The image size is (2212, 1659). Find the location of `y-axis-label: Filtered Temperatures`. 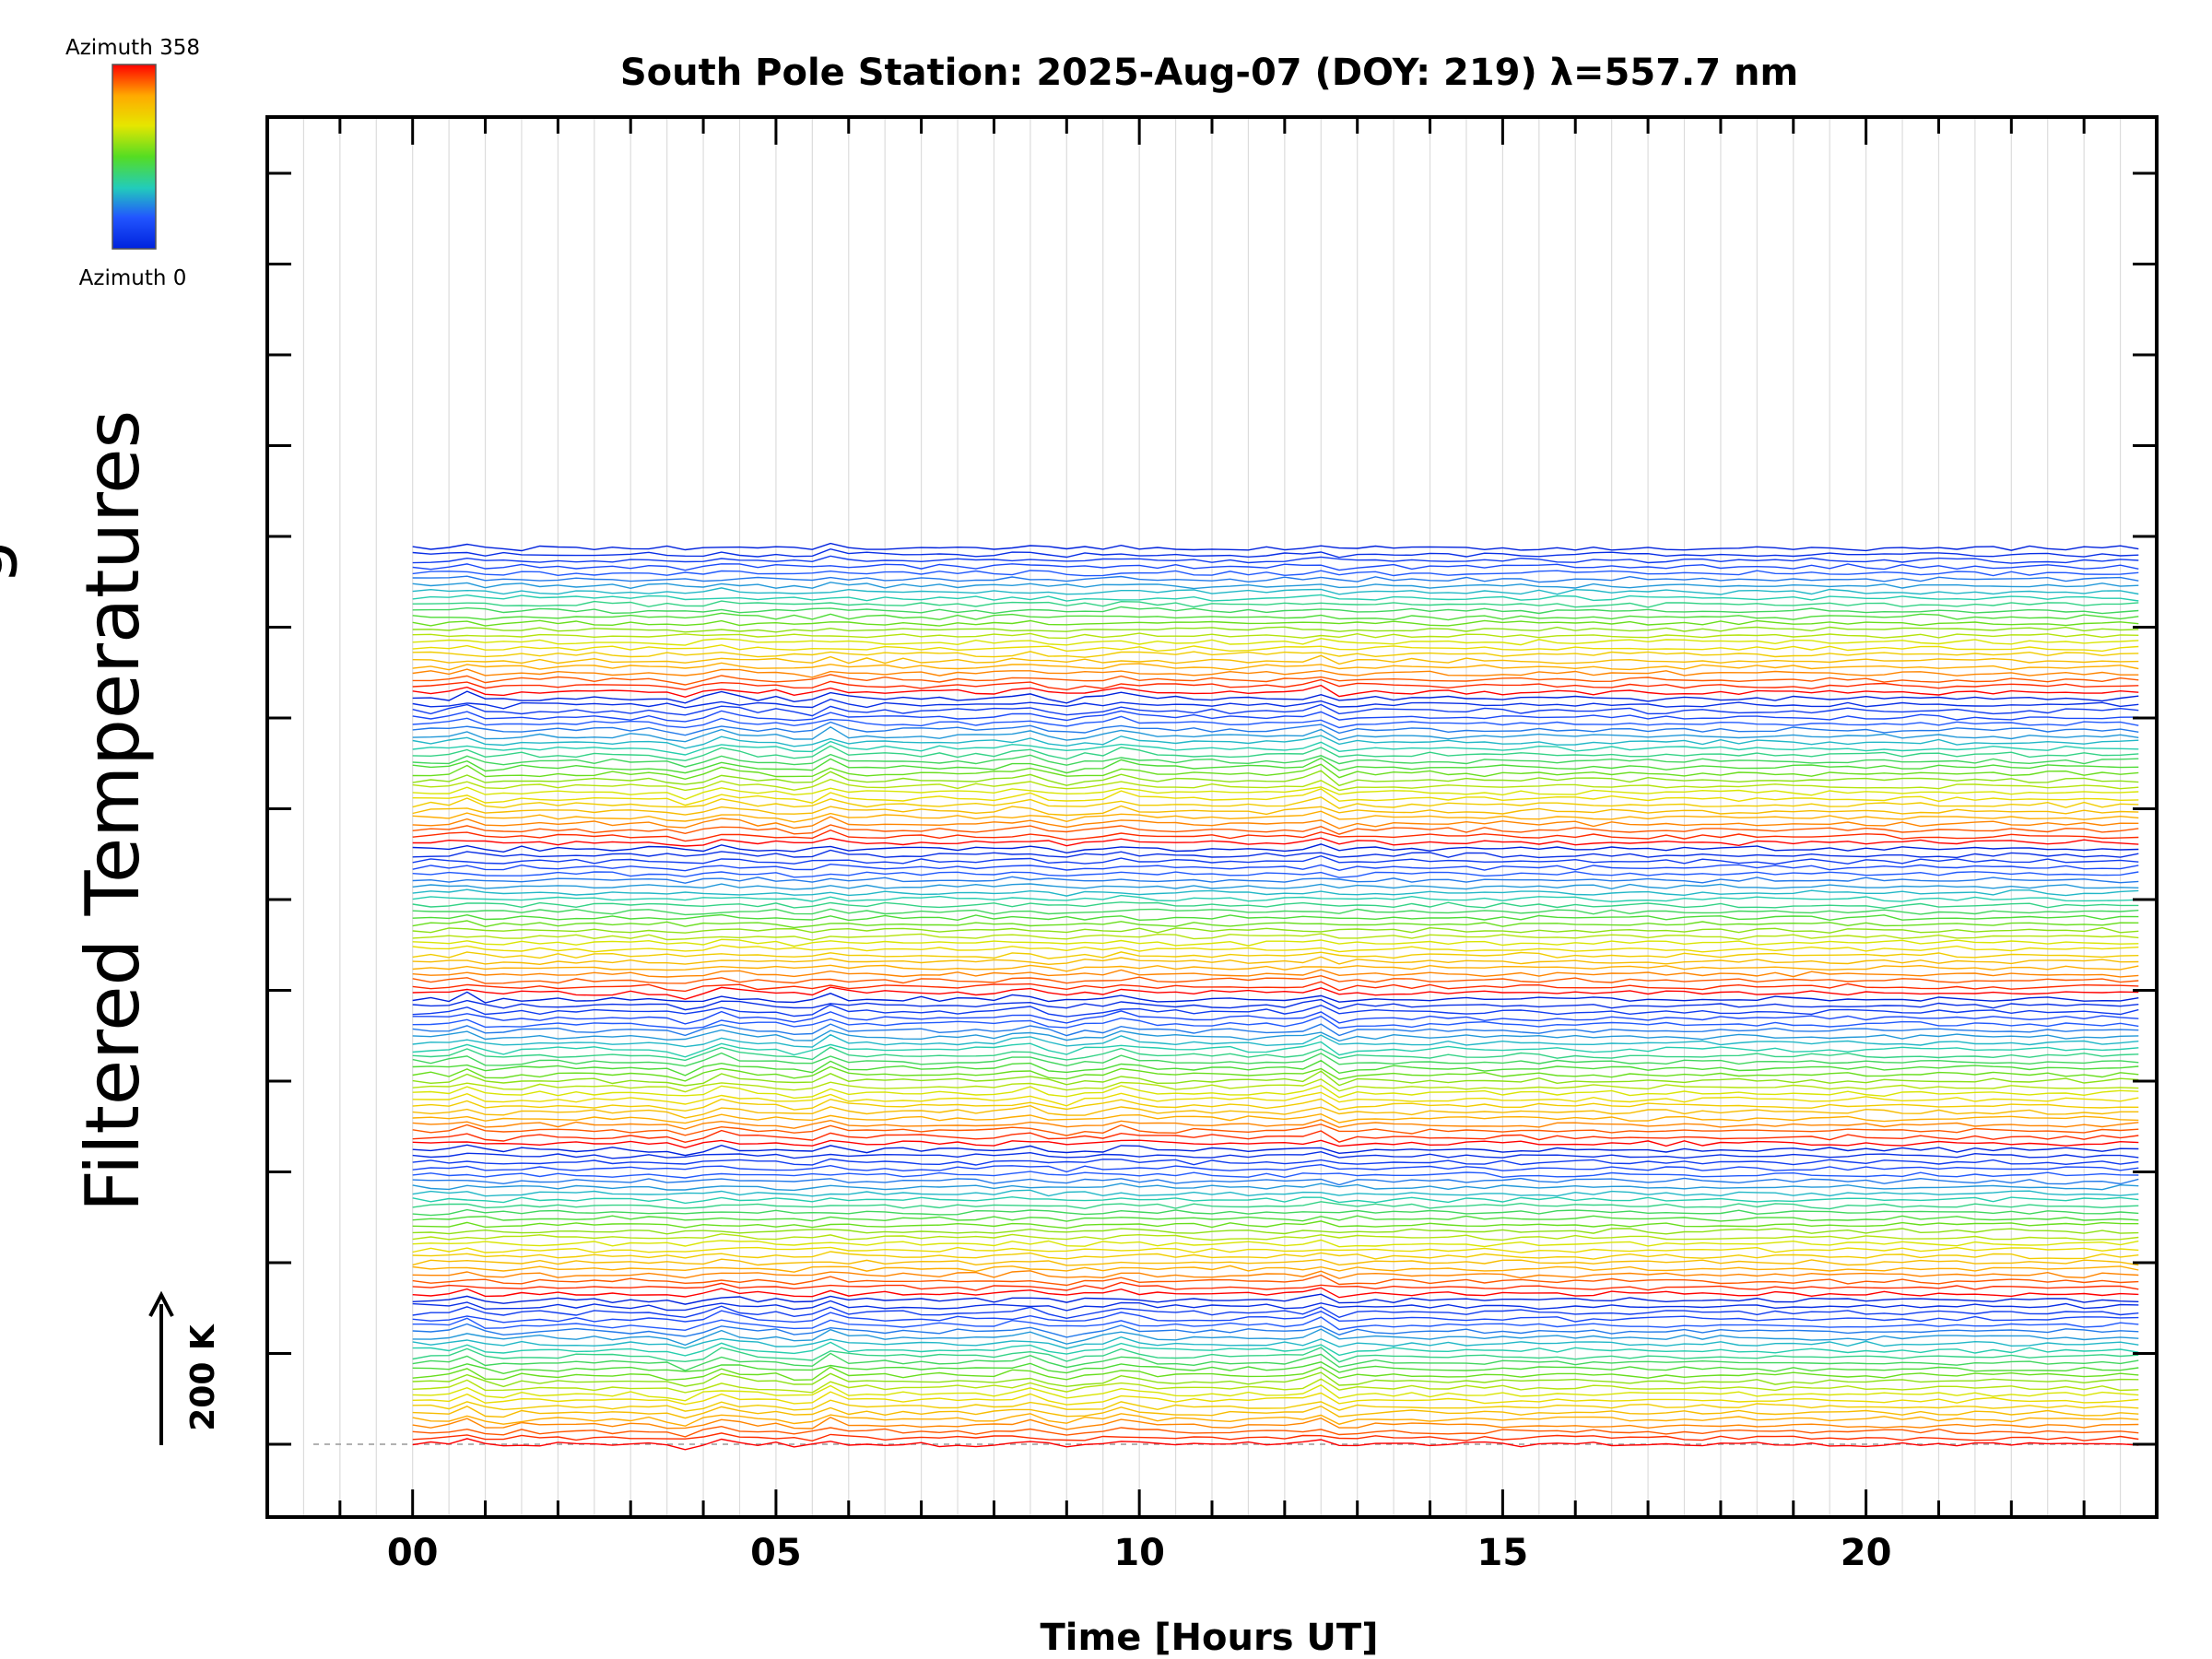

y-axis-label: Filtered Temperatures is located at coordinates (113, 811).